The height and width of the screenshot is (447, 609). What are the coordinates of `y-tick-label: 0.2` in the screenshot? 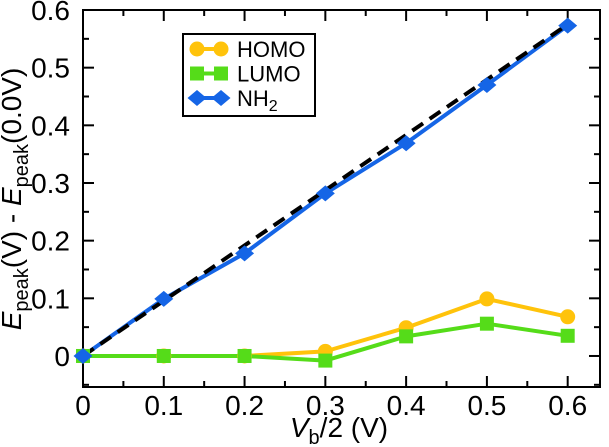 It's located at (50, 241).